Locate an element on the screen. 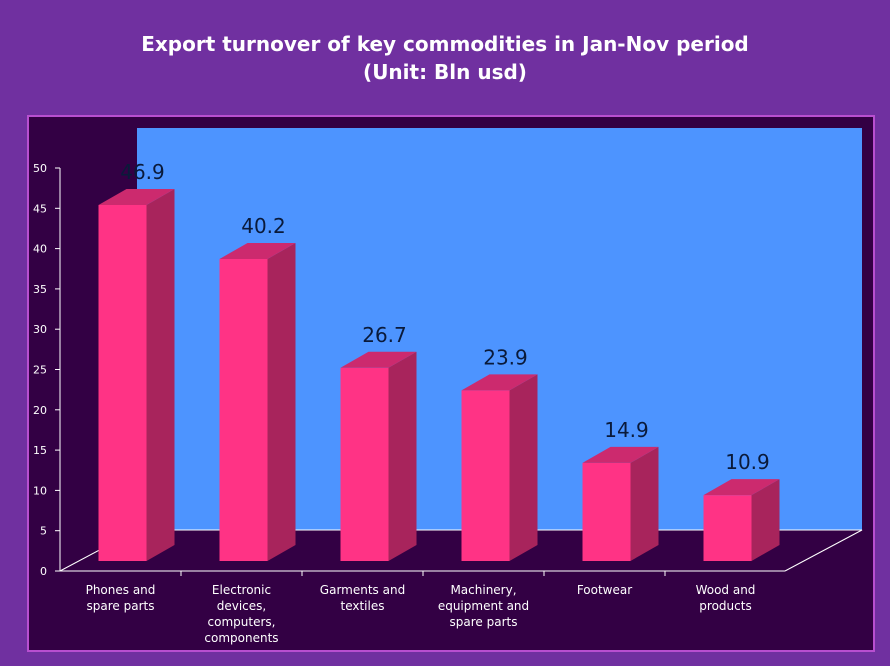  category-label-line: equipment and is located at coordinates (483, 606).